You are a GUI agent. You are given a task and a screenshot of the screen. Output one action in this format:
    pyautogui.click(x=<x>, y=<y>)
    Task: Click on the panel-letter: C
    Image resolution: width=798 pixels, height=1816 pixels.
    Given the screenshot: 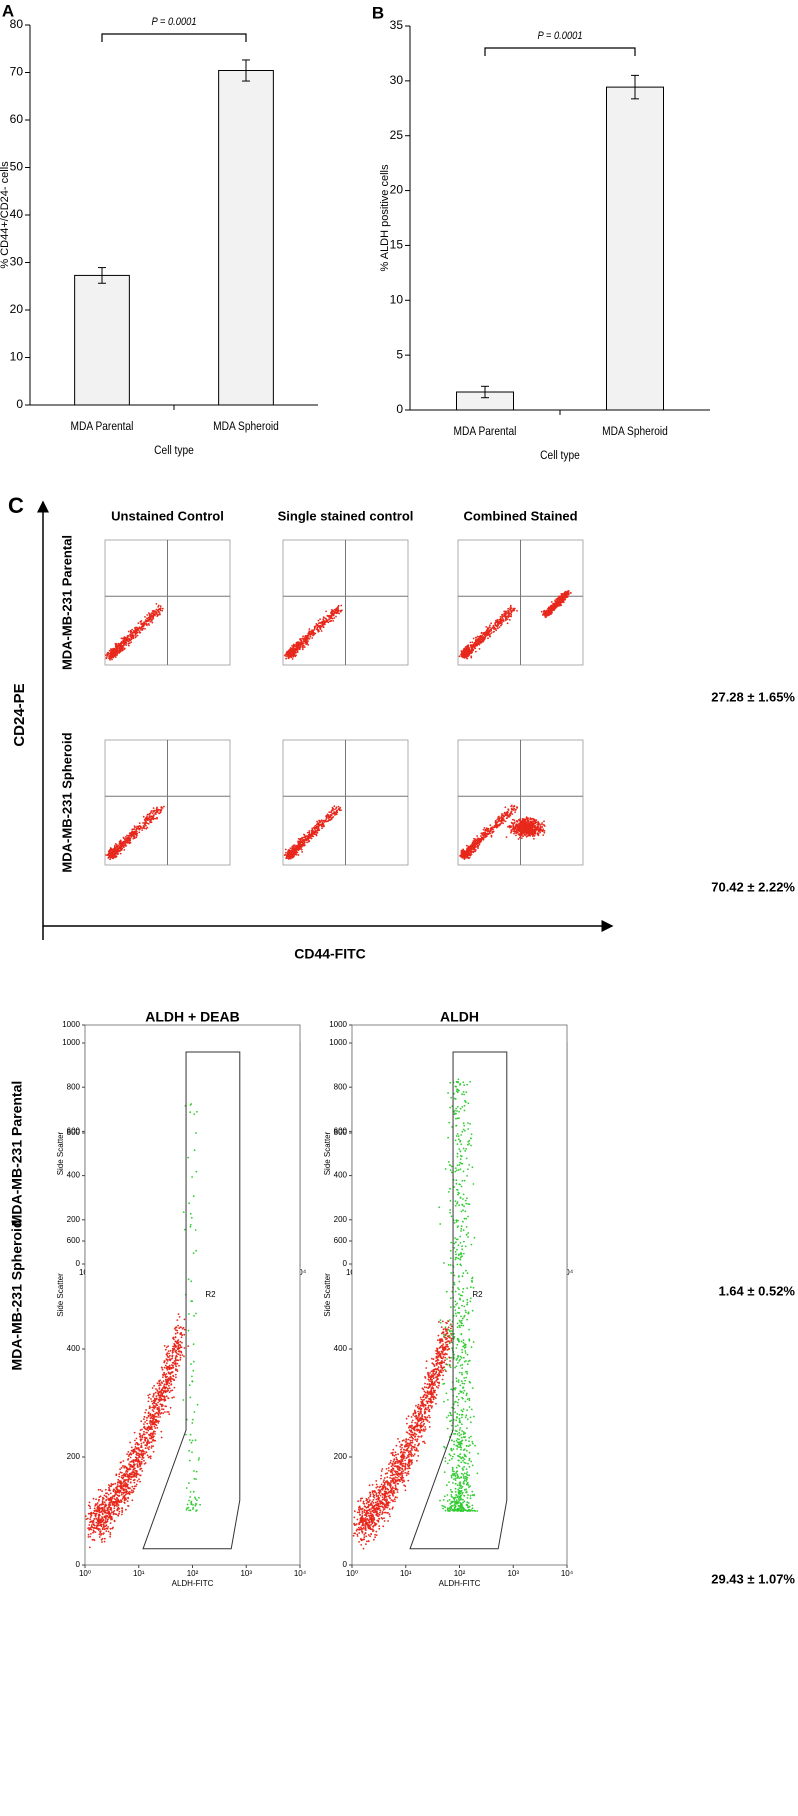 What is the action you would take?
    pyautogui.click(x=16, y=505)
    